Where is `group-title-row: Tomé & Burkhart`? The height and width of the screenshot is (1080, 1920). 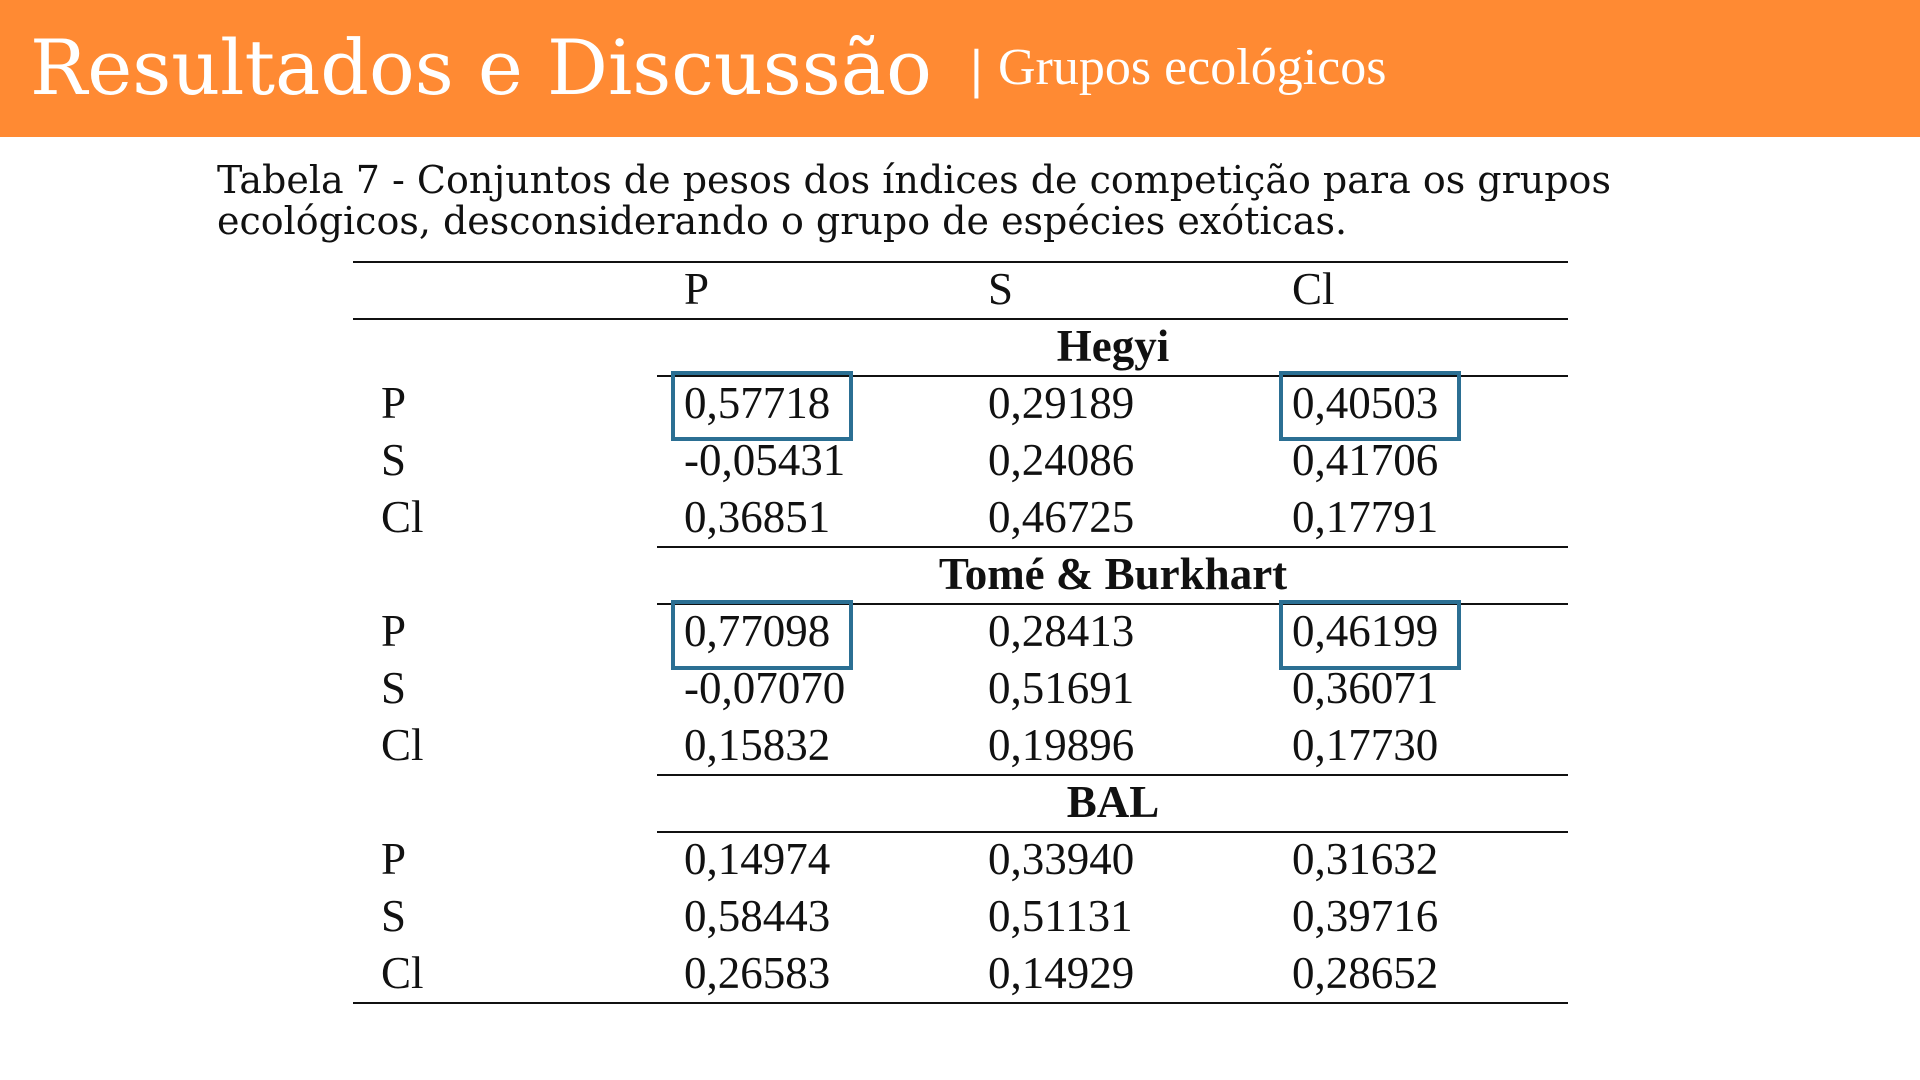 group-title-row: Tomé & Burkhart is located at coordinates (960, 574).